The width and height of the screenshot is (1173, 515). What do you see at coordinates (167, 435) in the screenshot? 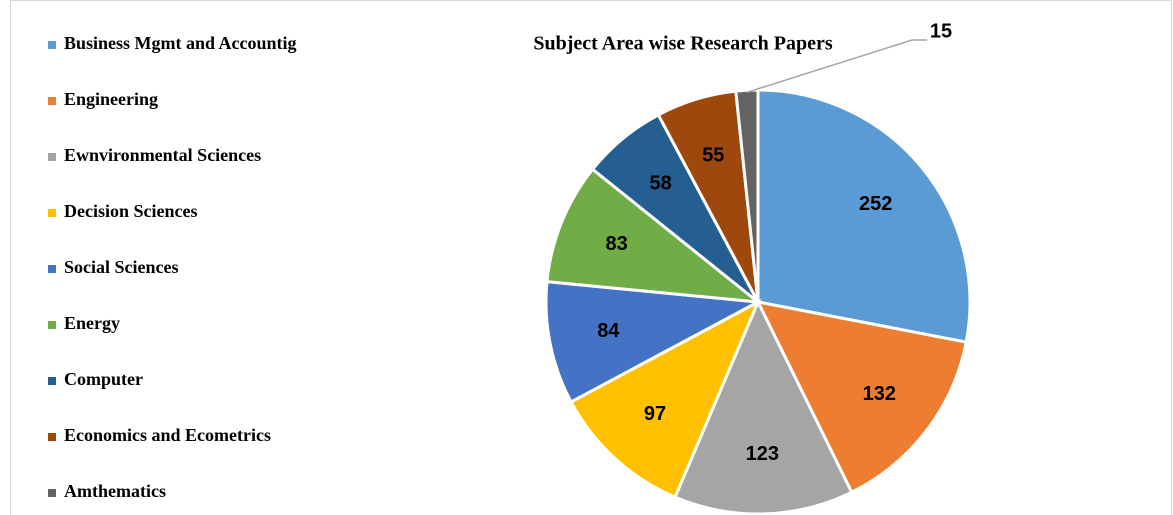
I see `legend-label: Economics and Ecometrics` at bounding box center [167, 435].